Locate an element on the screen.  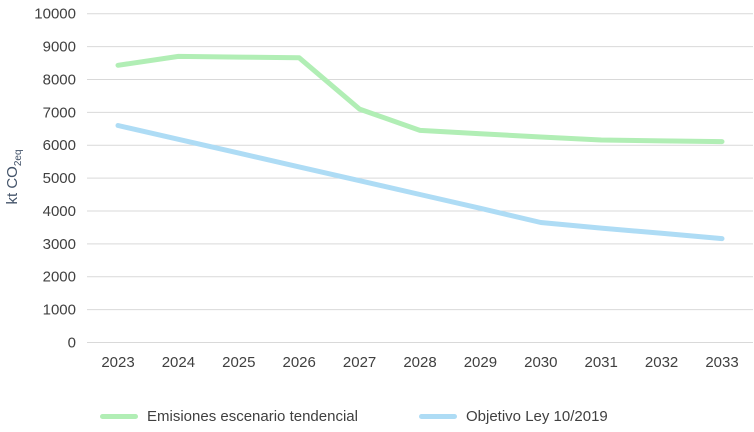
x-tick-label: 2027 is located at coordinates (359, 362).